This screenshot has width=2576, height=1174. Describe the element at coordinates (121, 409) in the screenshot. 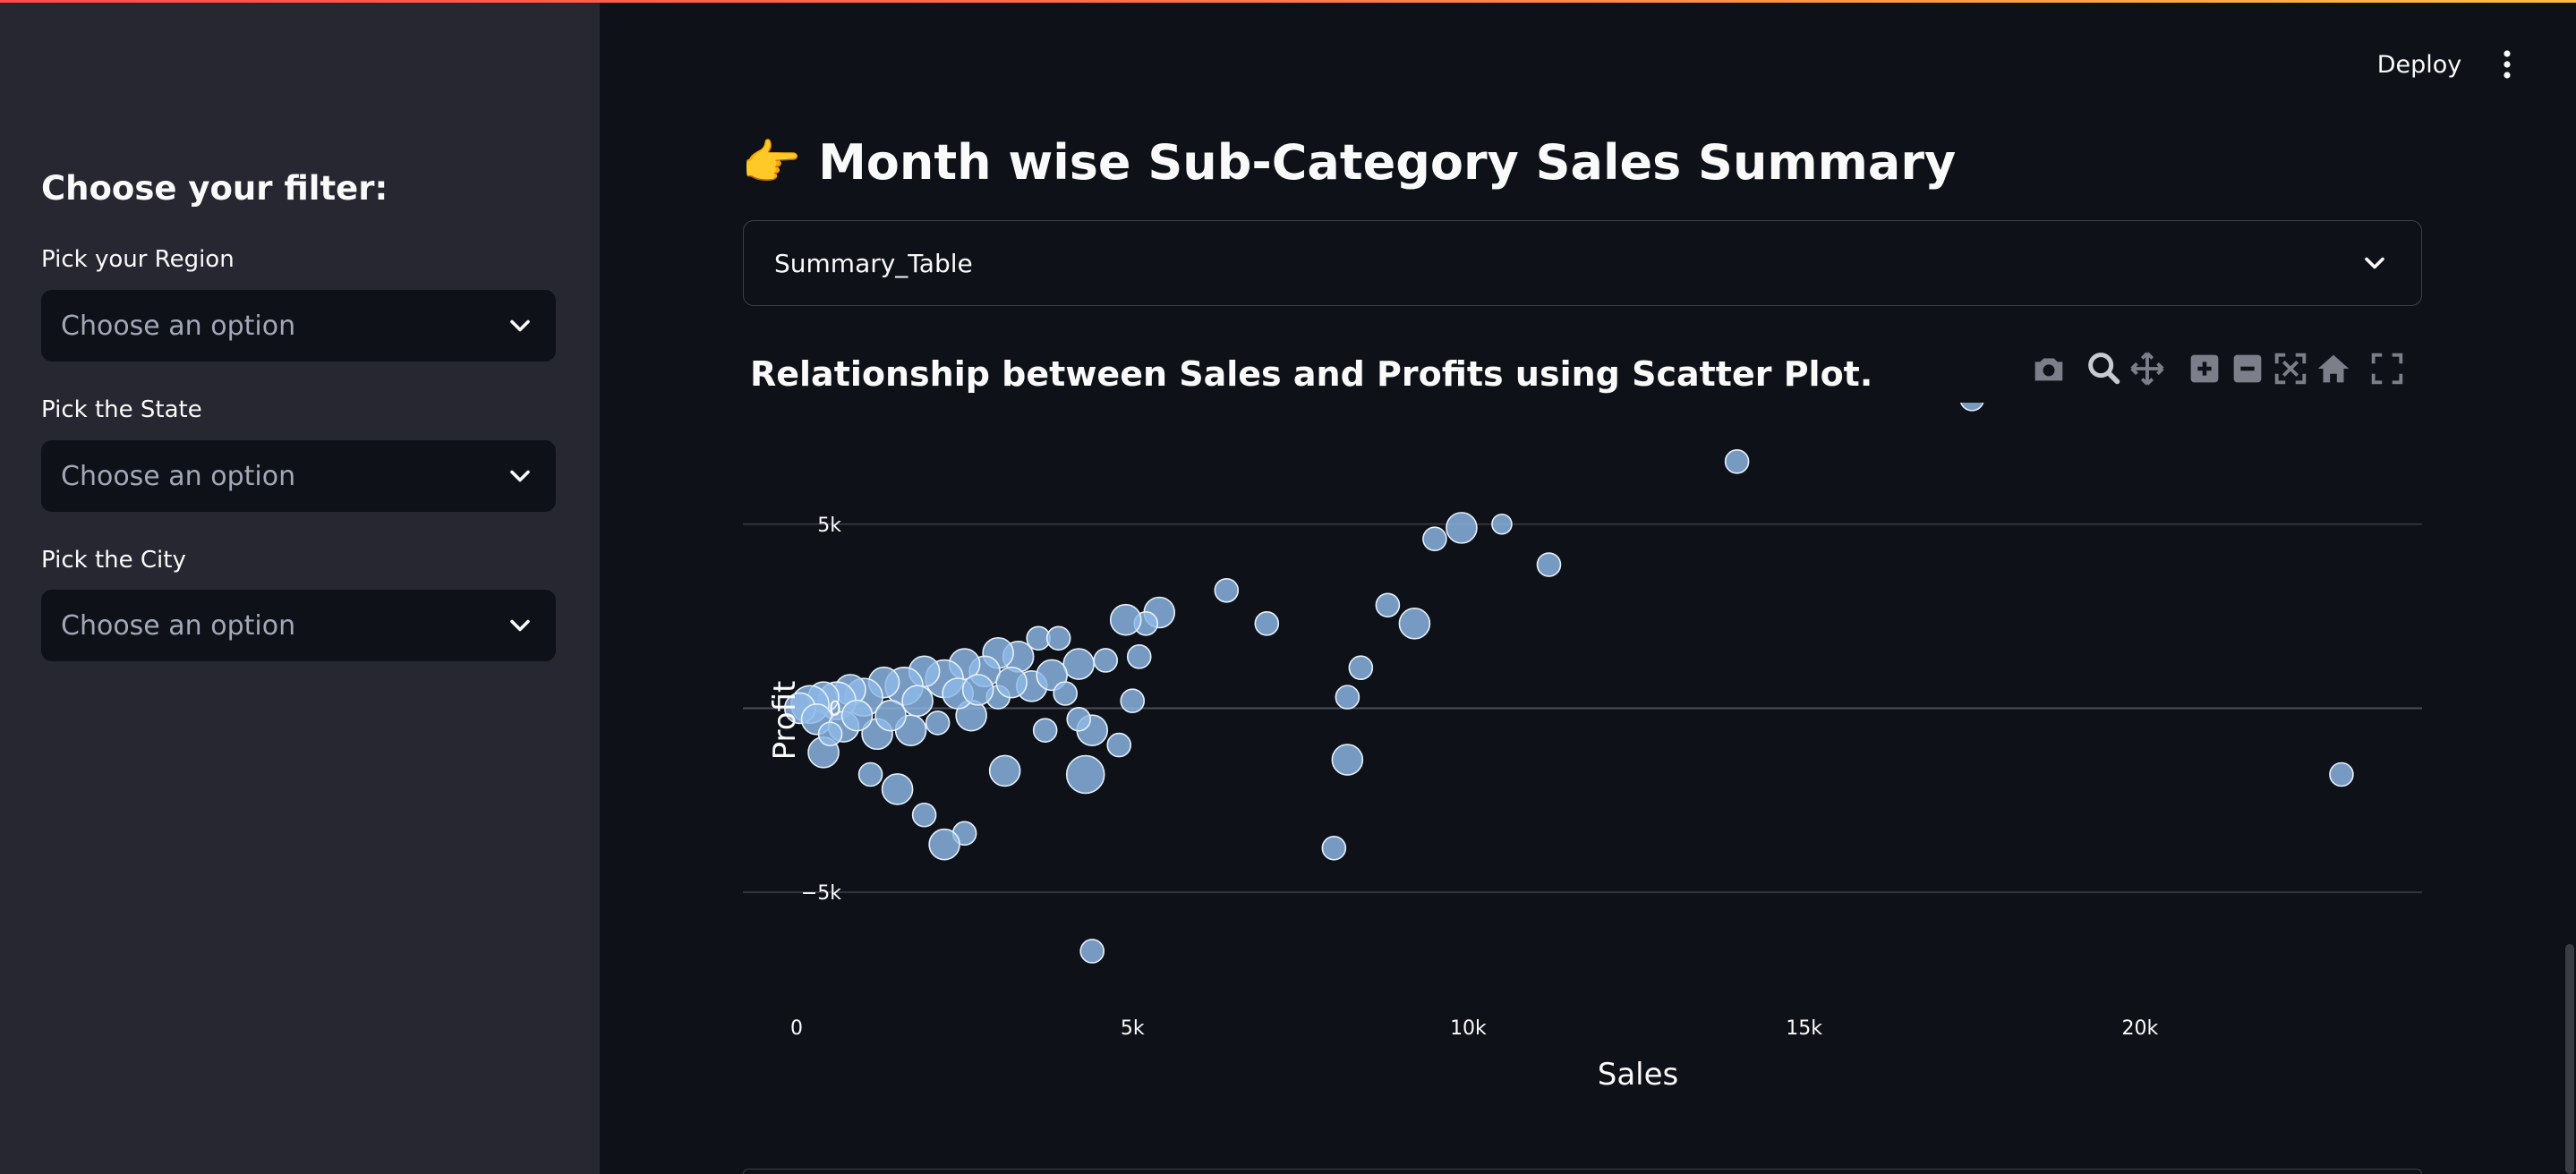

I see `state-filter-label: Pick the State` at that location.